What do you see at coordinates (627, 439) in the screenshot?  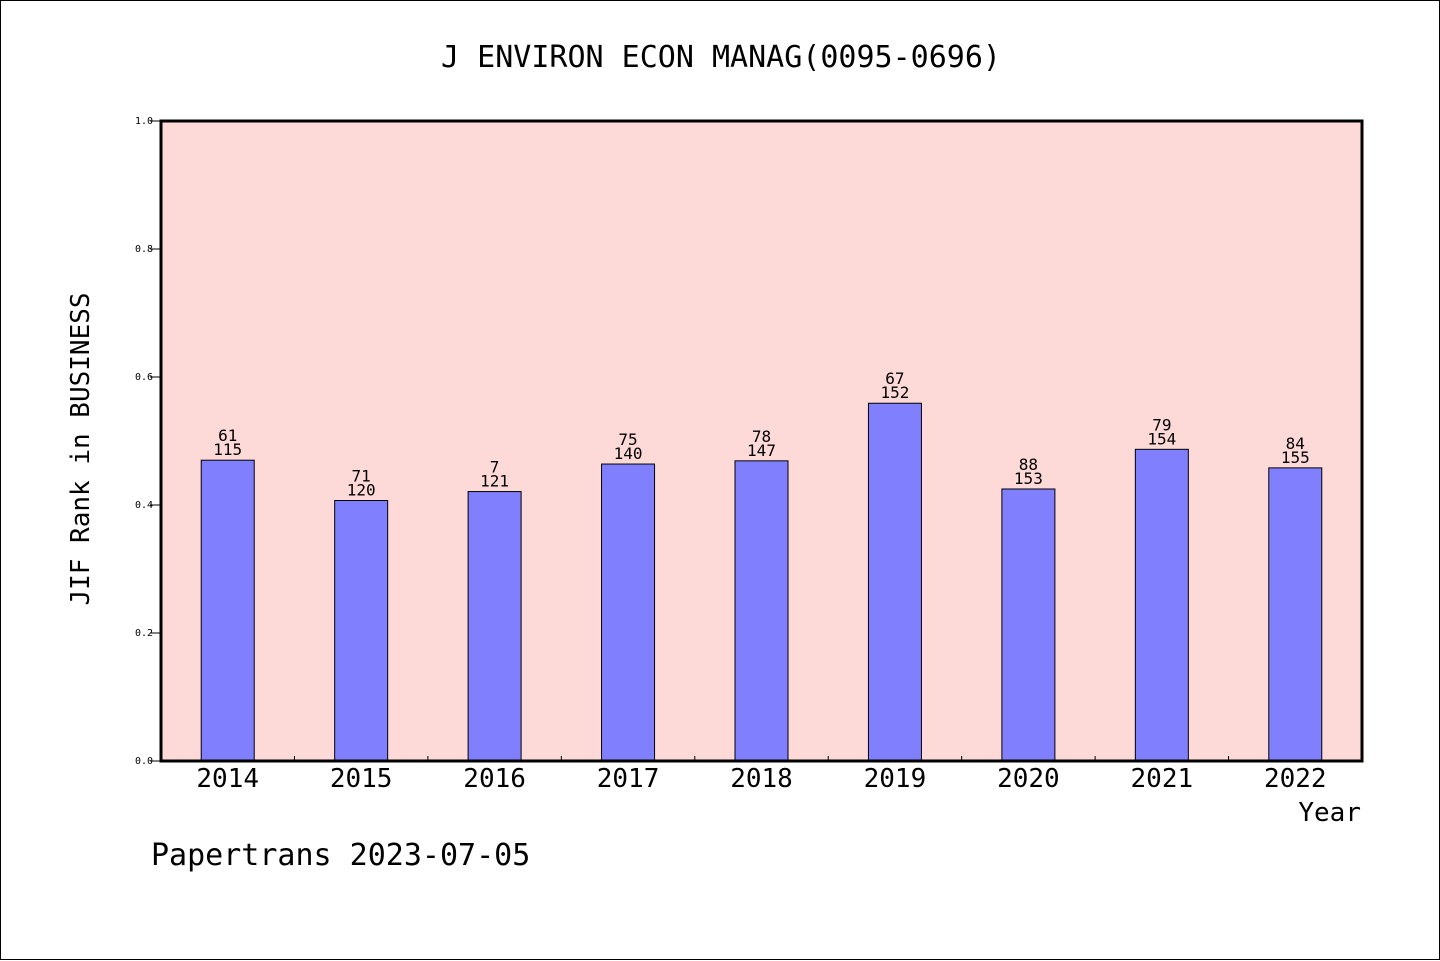 I see `bar-label-rank: 75` at bounding box center [627, 439].